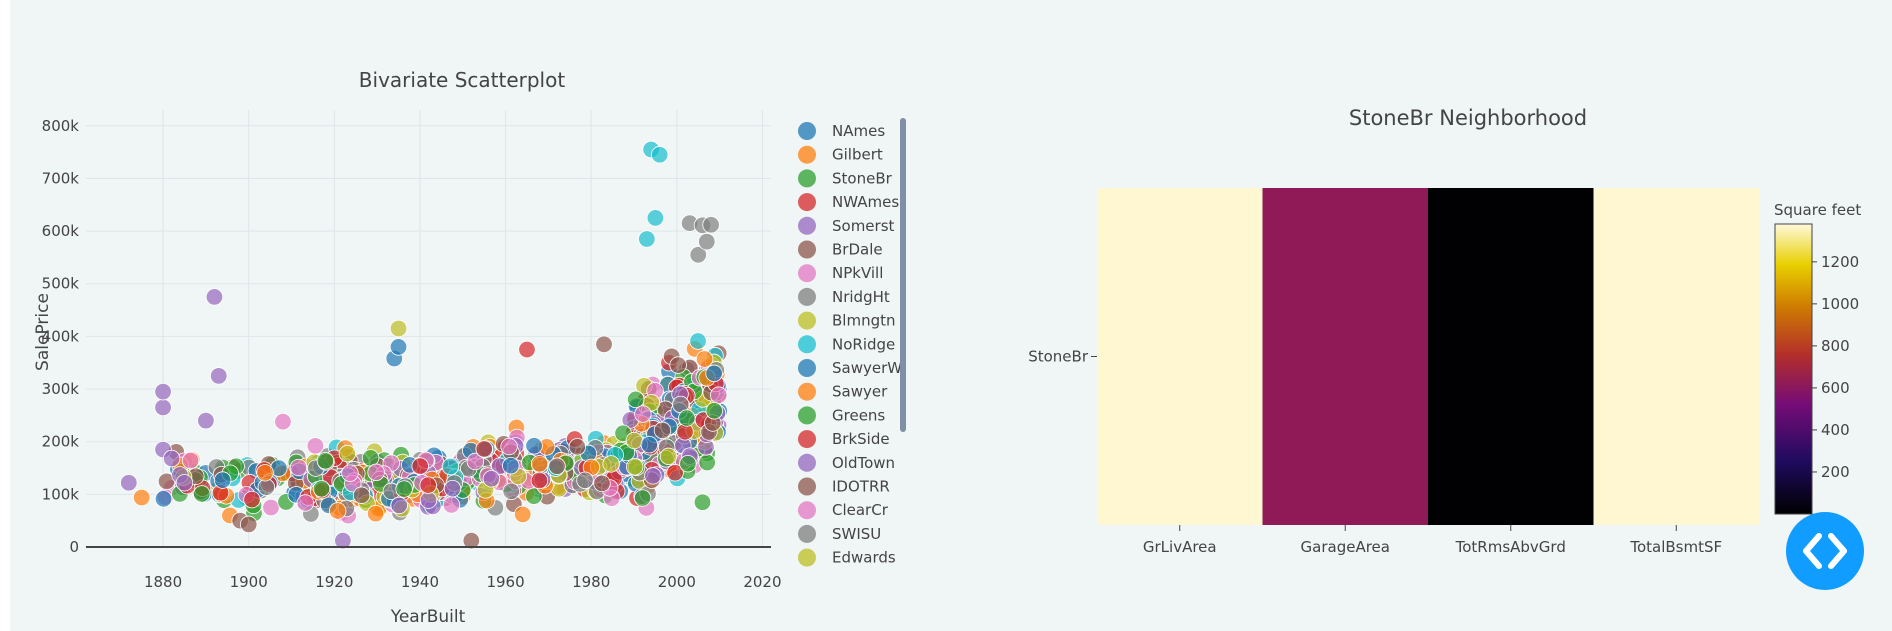 The image size is (1892, 631). Describe the element at coordinates (903, 275) in the screenshot. I see `legend-scrollbar` at that location.